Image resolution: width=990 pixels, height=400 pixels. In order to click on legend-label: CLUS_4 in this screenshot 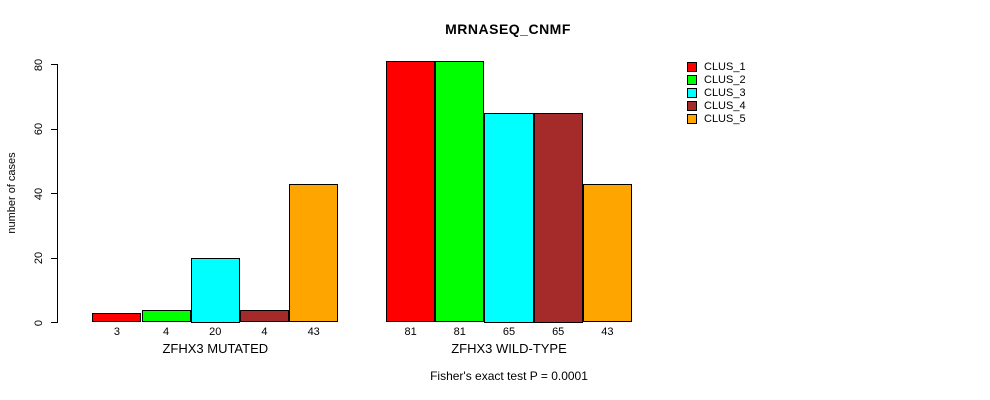, I will do `click(725, 105)`.